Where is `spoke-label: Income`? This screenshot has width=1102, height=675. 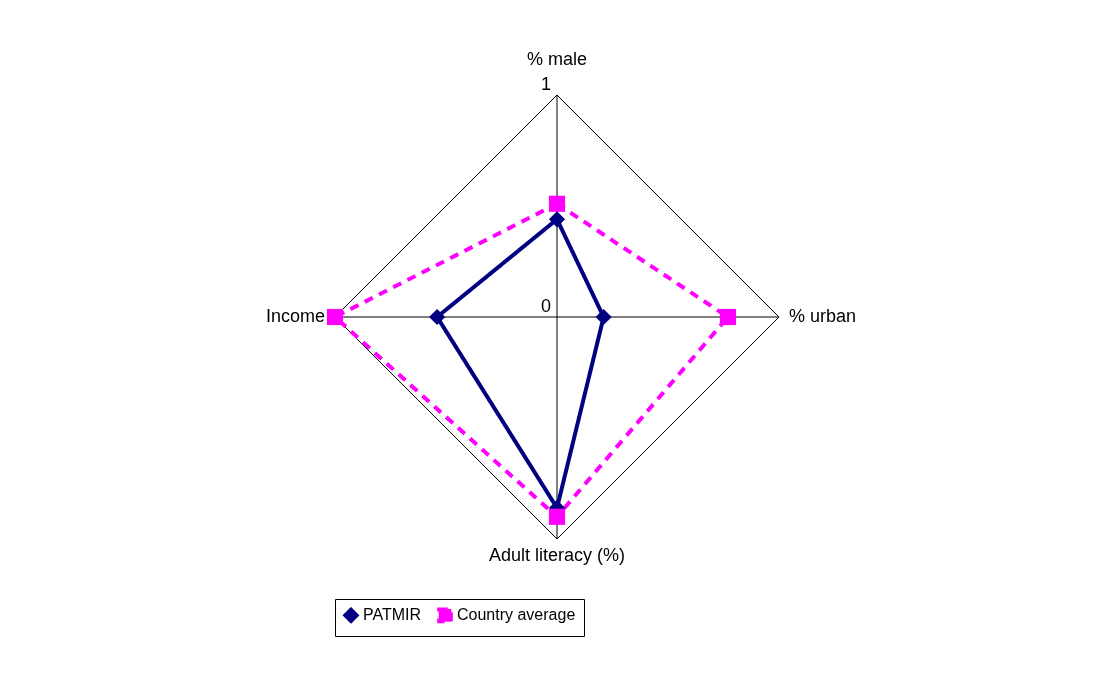
spoke-label: Income is located at coordinates (295, 316).